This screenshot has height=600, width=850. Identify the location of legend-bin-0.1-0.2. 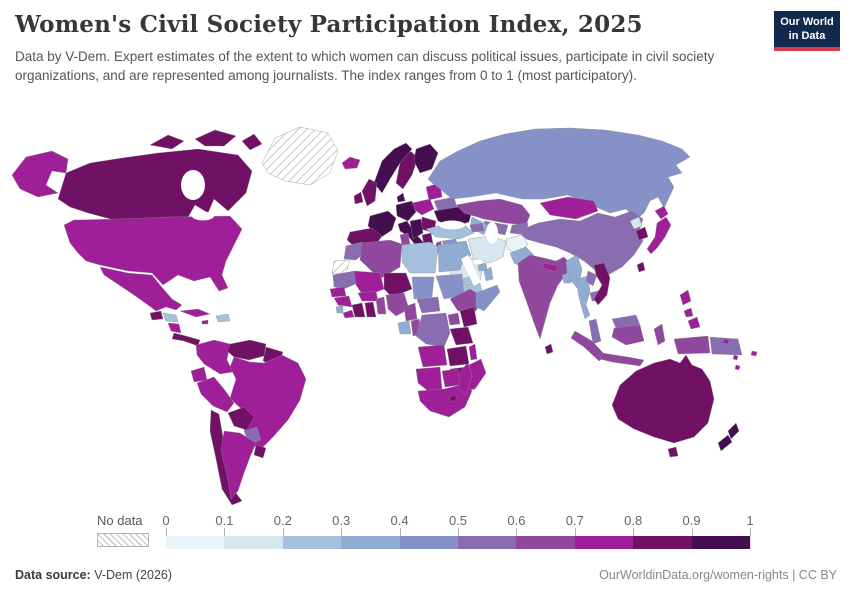
(254, 542).